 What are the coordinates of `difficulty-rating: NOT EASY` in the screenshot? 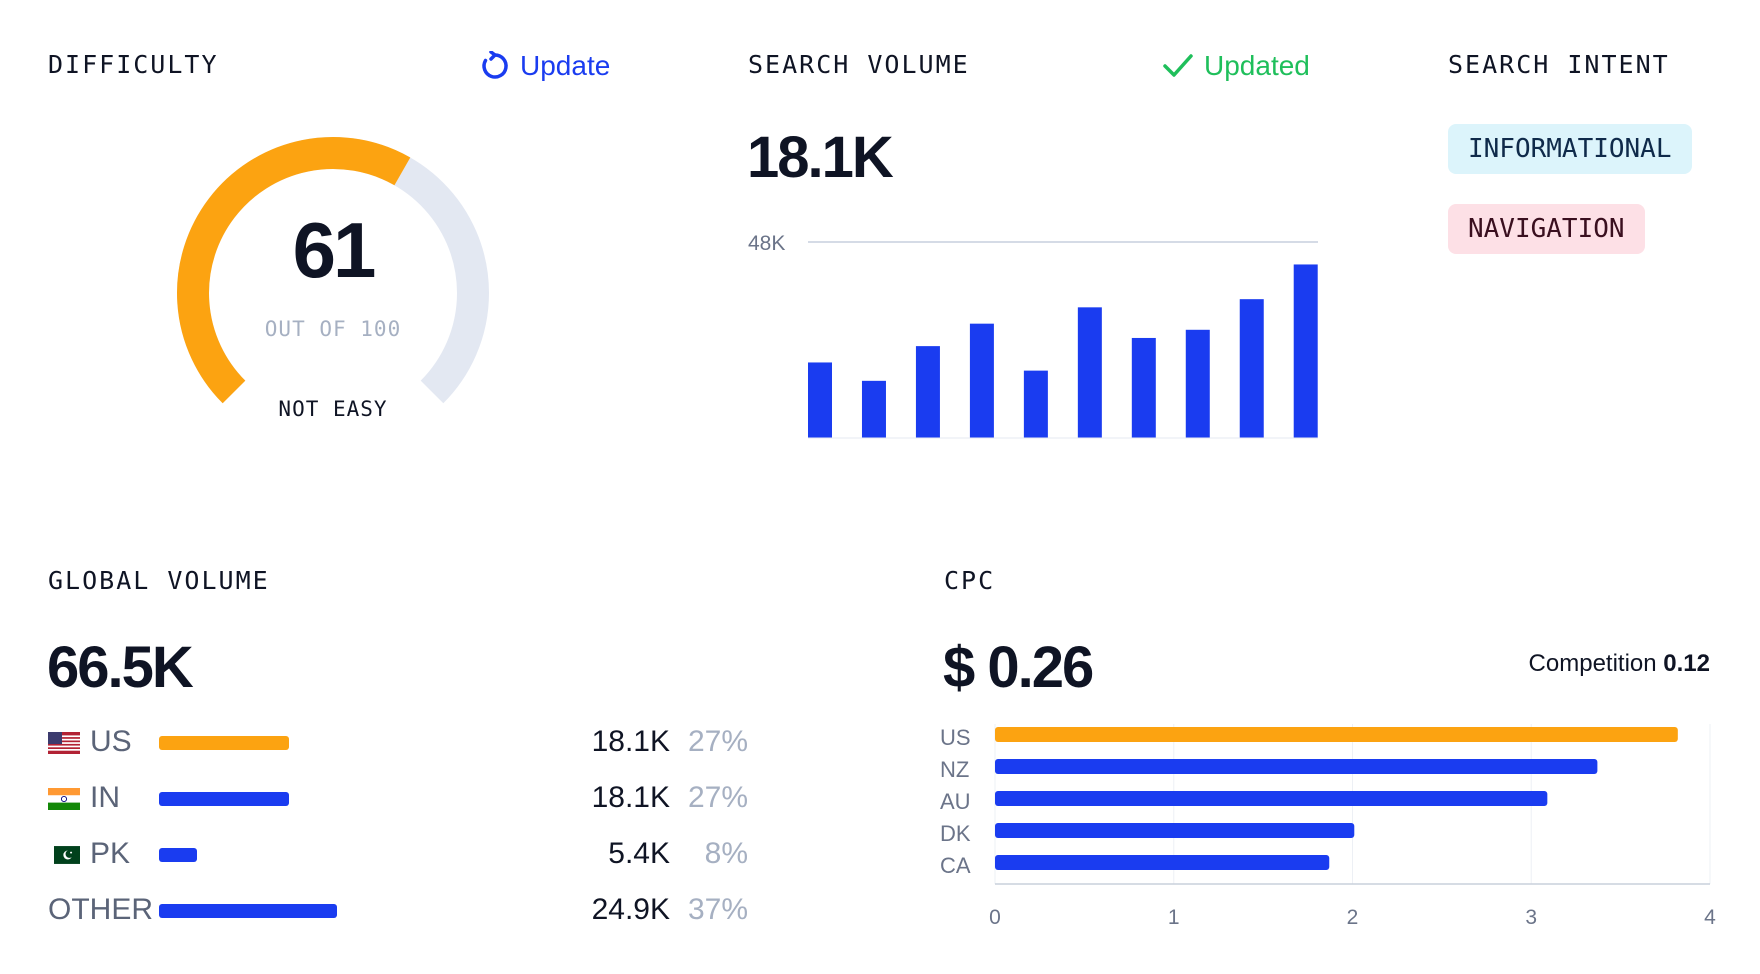 It's located at (333, 409).